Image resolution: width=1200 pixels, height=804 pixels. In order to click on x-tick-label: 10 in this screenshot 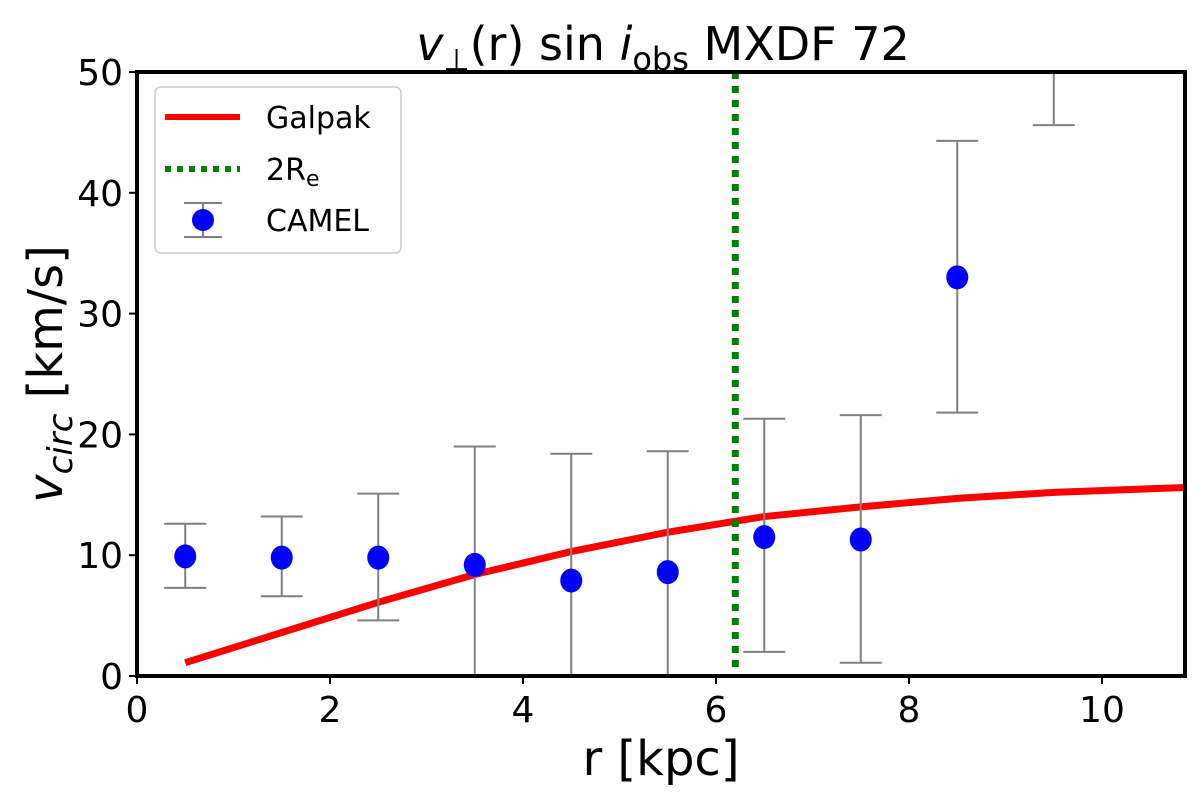, I will do `click(1102, 710)`.